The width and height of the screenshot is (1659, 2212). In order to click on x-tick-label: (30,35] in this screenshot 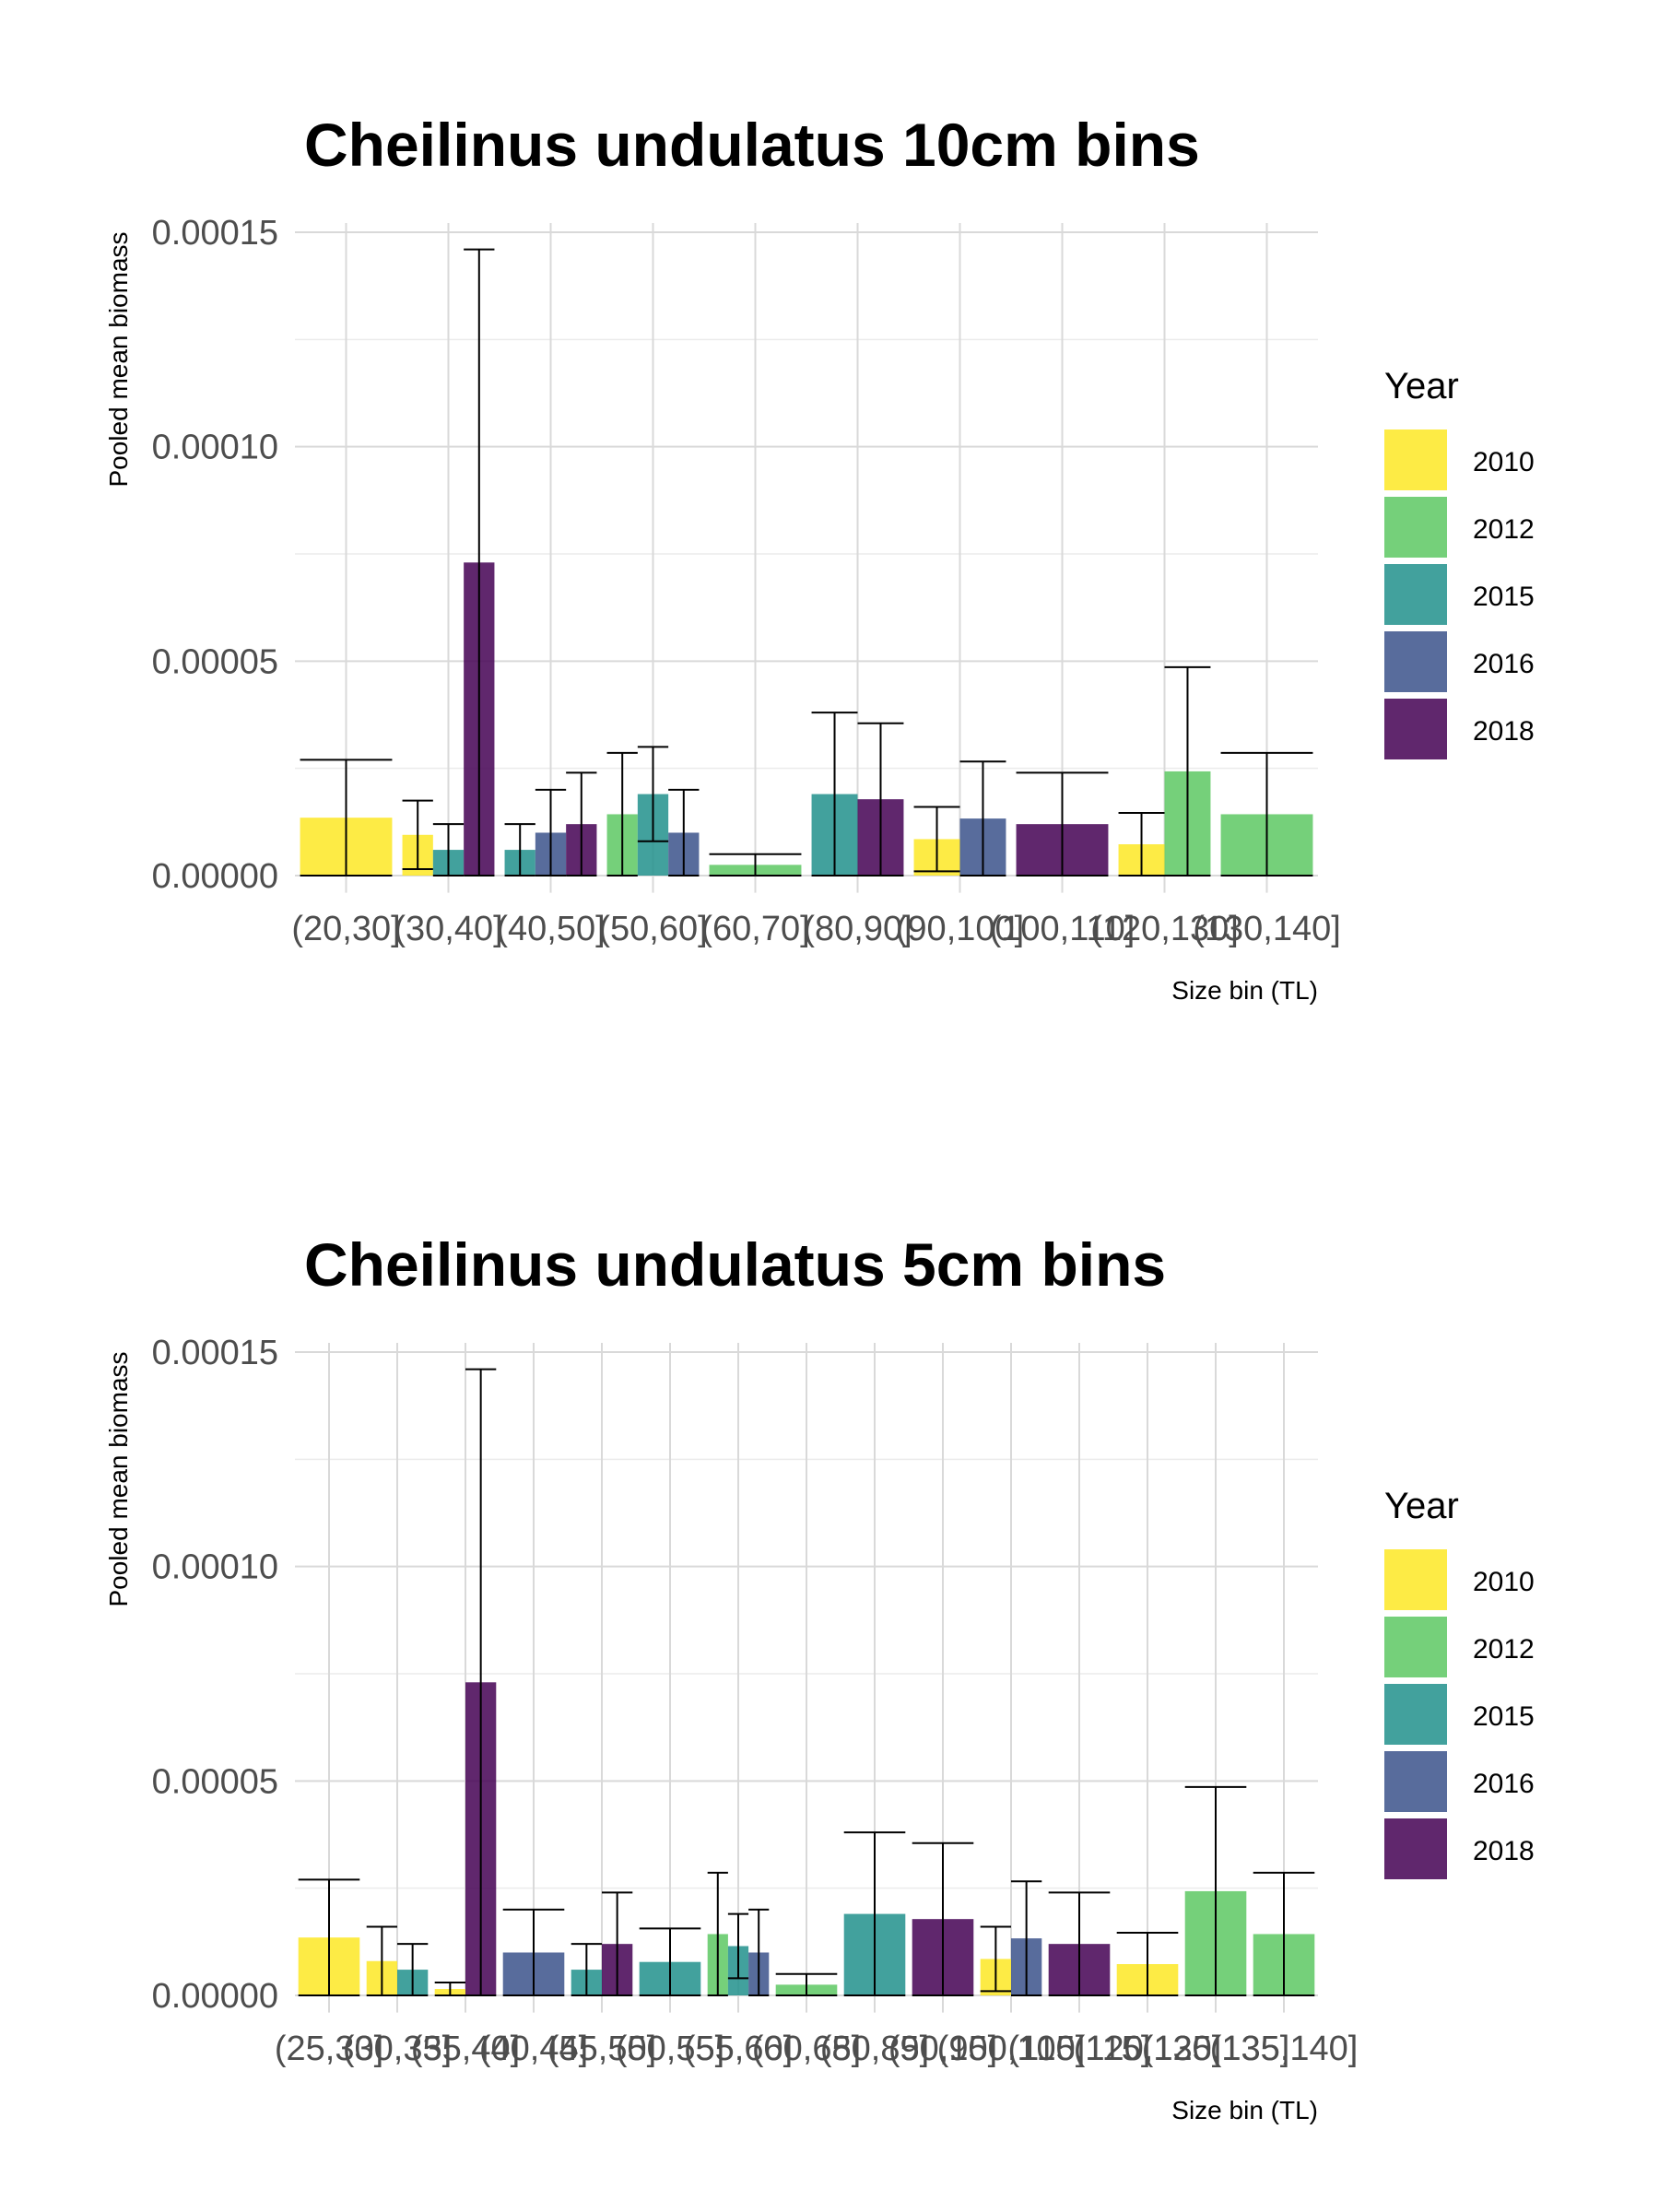, I will do `click(397, 2049)`.